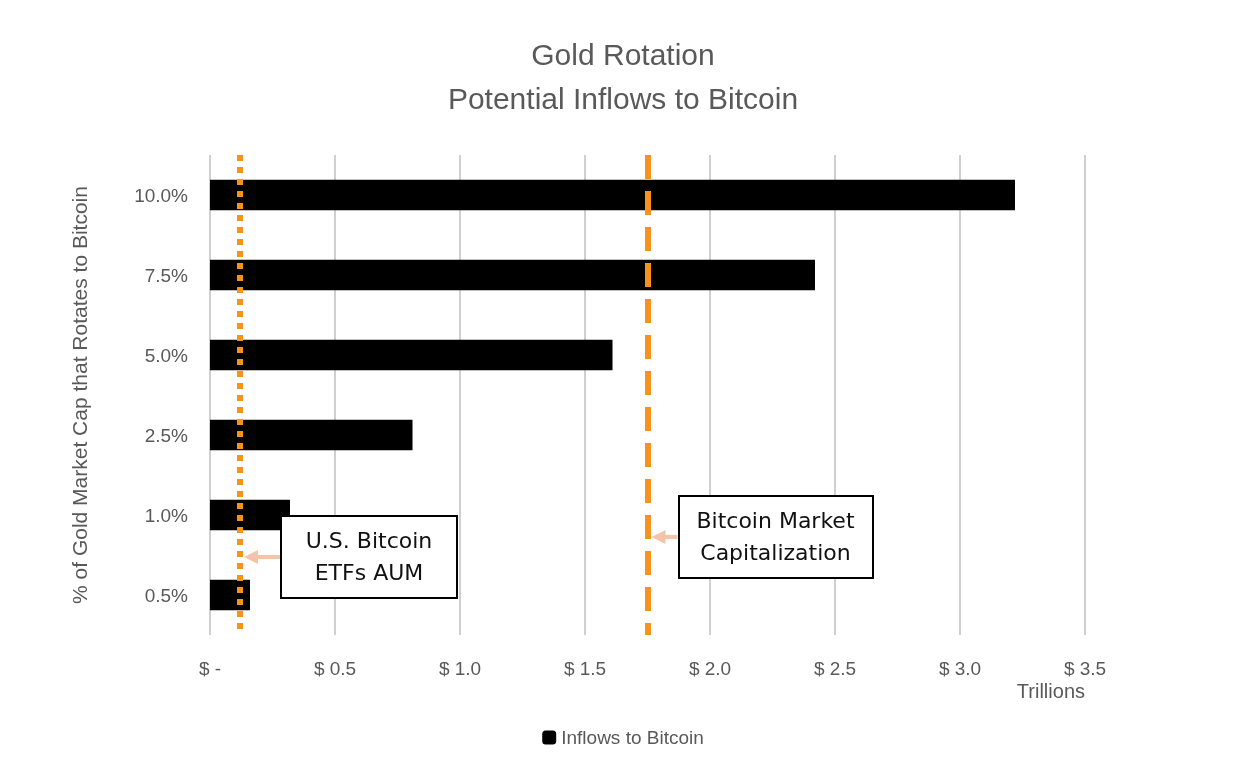 The height and width of the screenshot is (774, 1246). What do you see at coordinates (166, 515) in the screenshot?
I see `y-tick-label: 1.0%` at bounding box center [166, 515].